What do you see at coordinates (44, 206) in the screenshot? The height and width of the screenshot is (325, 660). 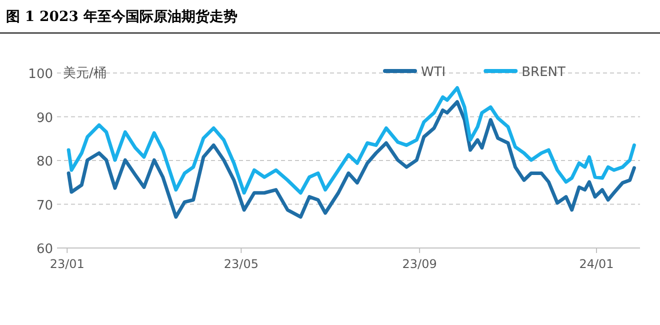 I see `y-tick-label: 70` at bounding box center [44, 206].